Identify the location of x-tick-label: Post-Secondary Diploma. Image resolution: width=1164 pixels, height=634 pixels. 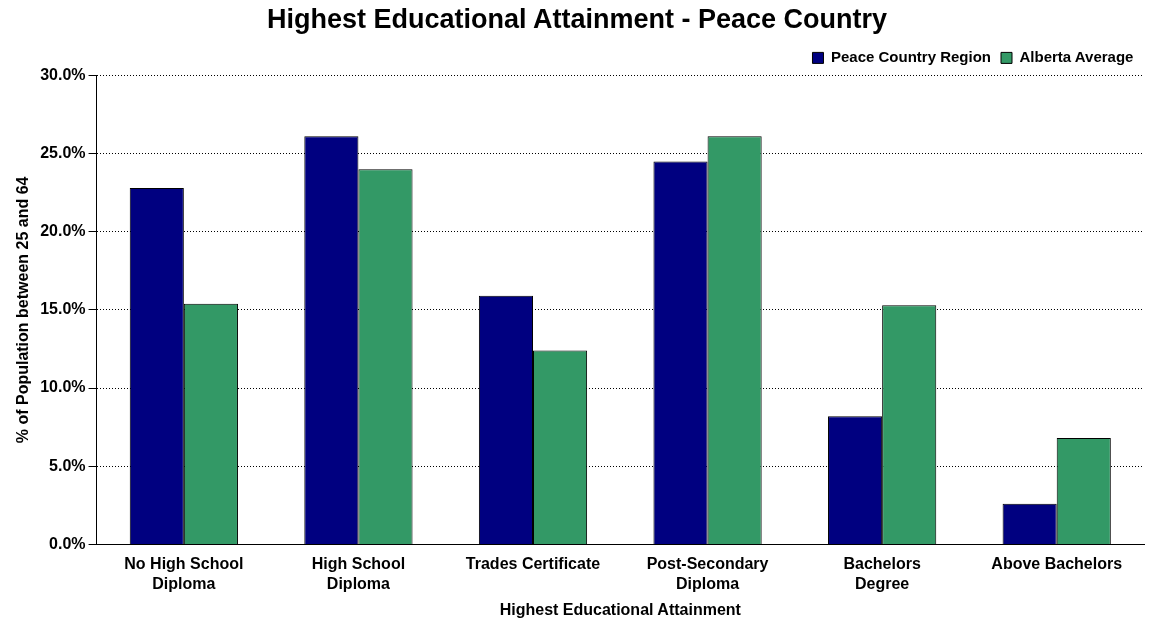
(707, 573).